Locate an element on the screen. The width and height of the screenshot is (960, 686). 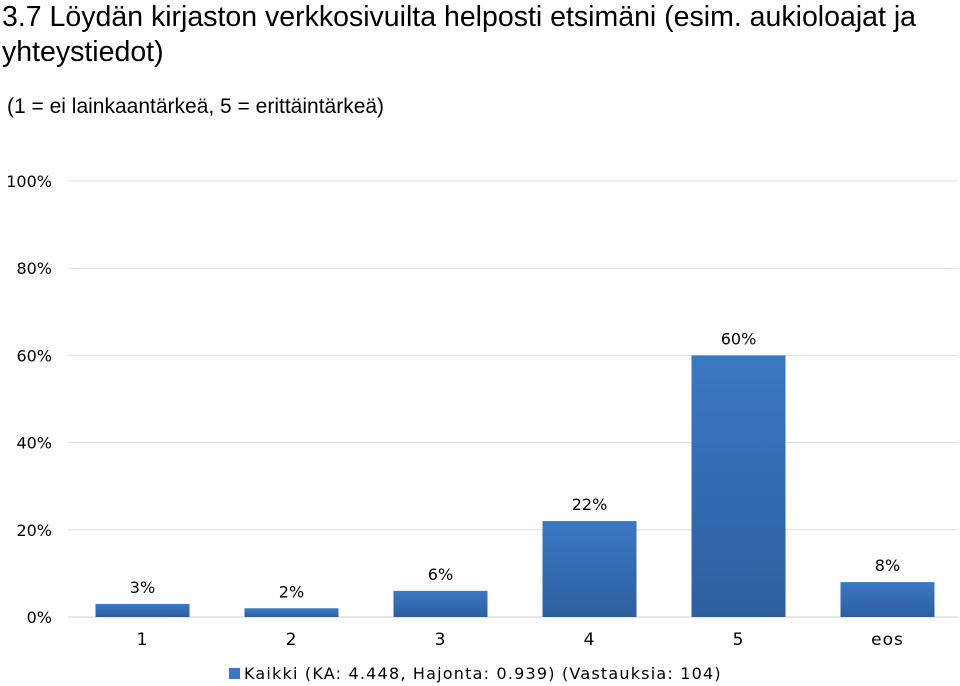
legend-swatch is located at coordinates (234, 673).